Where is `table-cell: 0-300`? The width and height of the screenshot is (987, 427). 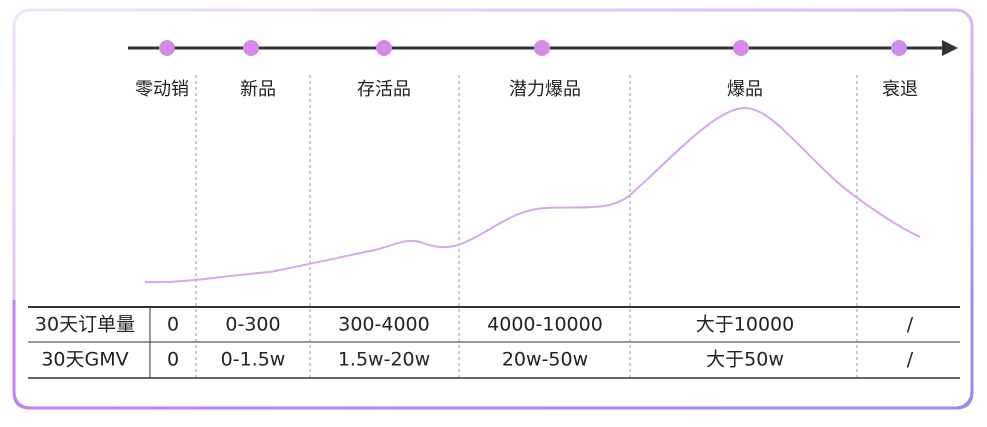
table-cell: 0-300 is located at coordinates (252, 325).